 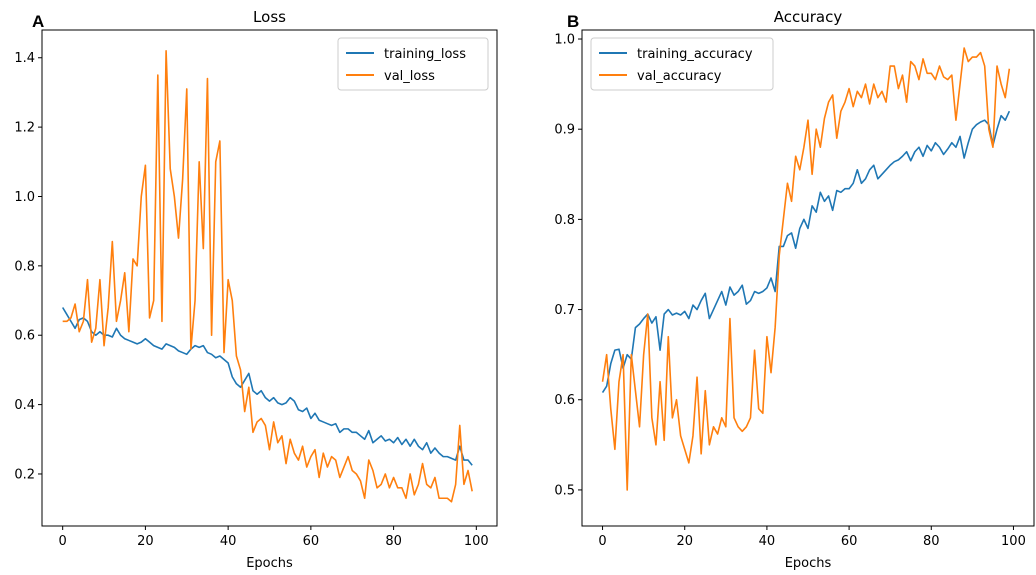 I want to click on chart2-y-tick-label: 0.7, so click(x=564, y=310).